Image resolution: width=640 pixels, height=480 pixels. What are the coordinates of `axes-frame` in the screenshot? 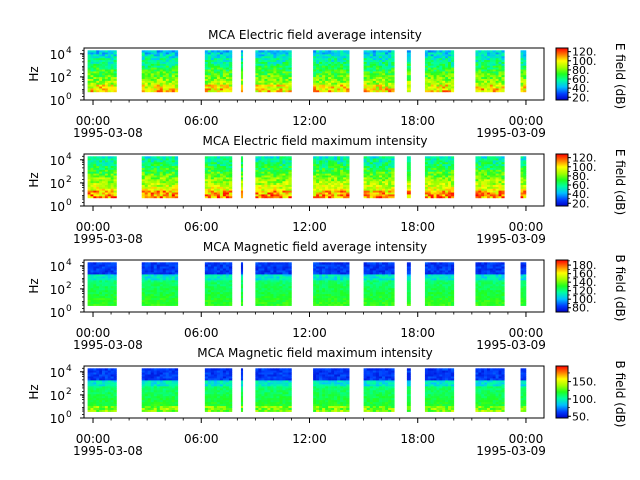 It's located at (314, 180).